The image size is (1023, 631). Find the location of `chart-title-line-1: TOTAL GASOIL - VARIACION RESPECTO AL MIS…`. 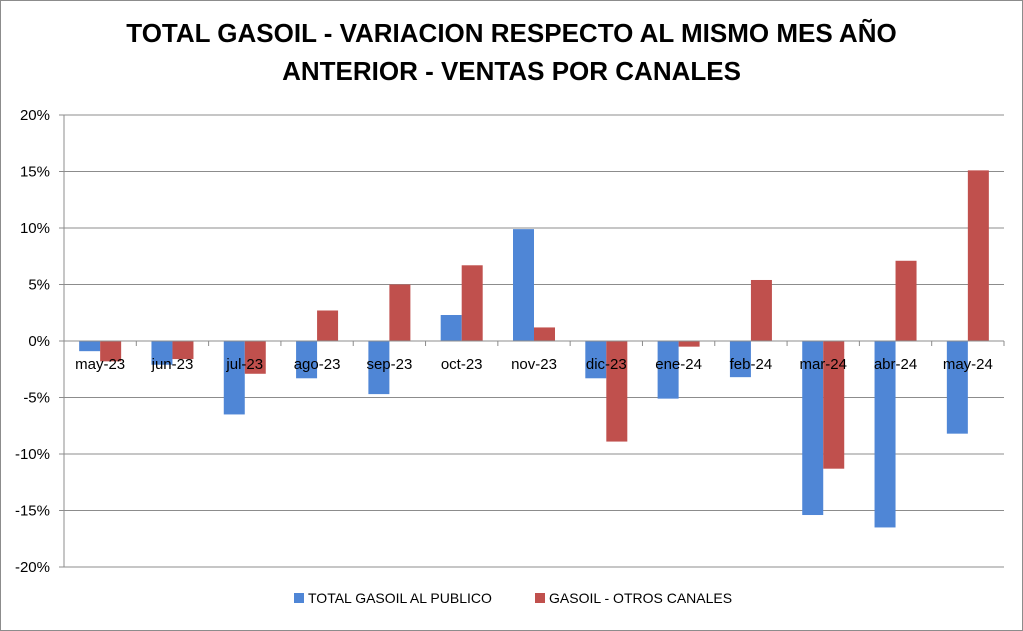

chart-title-line-1: TOTAL GASOIL - VARIACION RESPECTO AL MIS… is located at coordinates (511, 33).